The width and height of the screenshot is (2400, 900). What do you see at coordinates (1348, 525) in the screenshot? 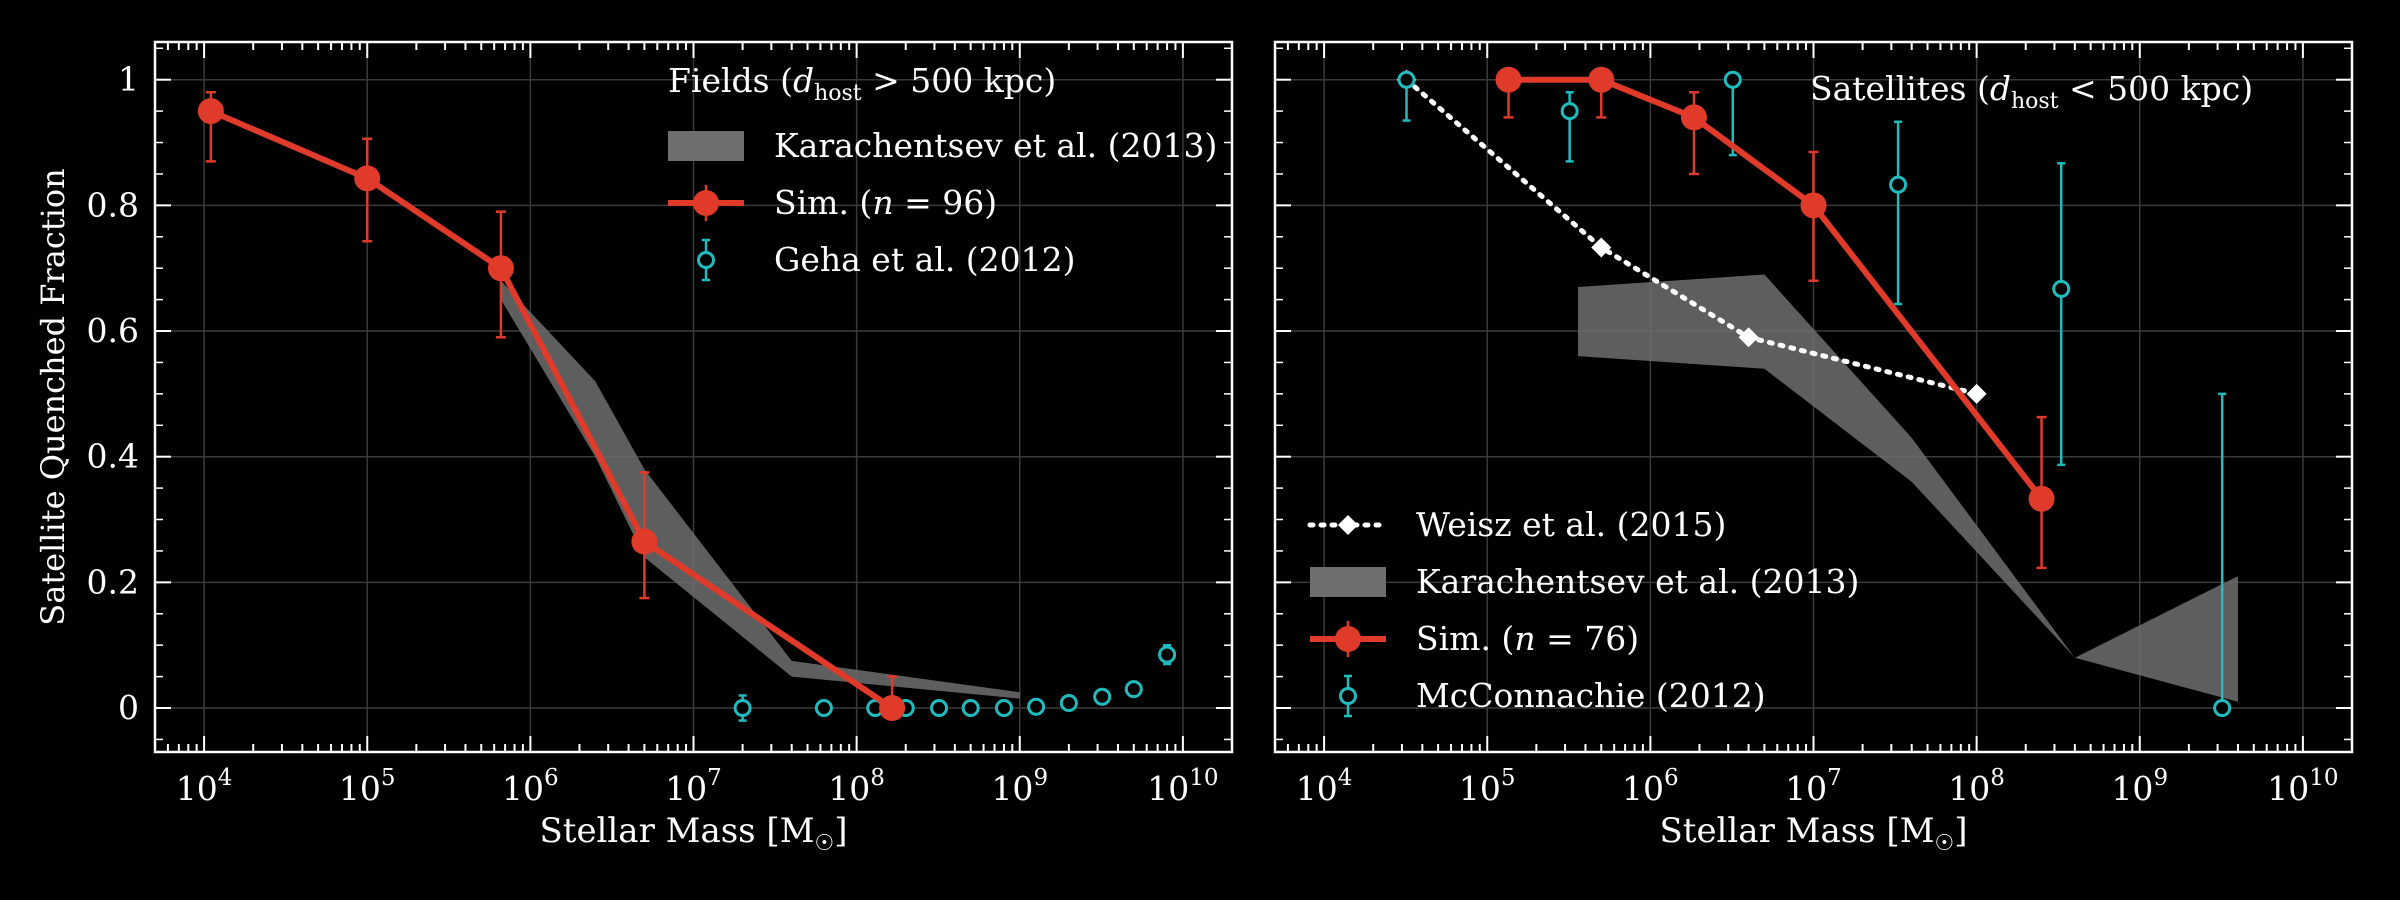
I see `legend-weisz-marker` at bounding box center [1348, 525].